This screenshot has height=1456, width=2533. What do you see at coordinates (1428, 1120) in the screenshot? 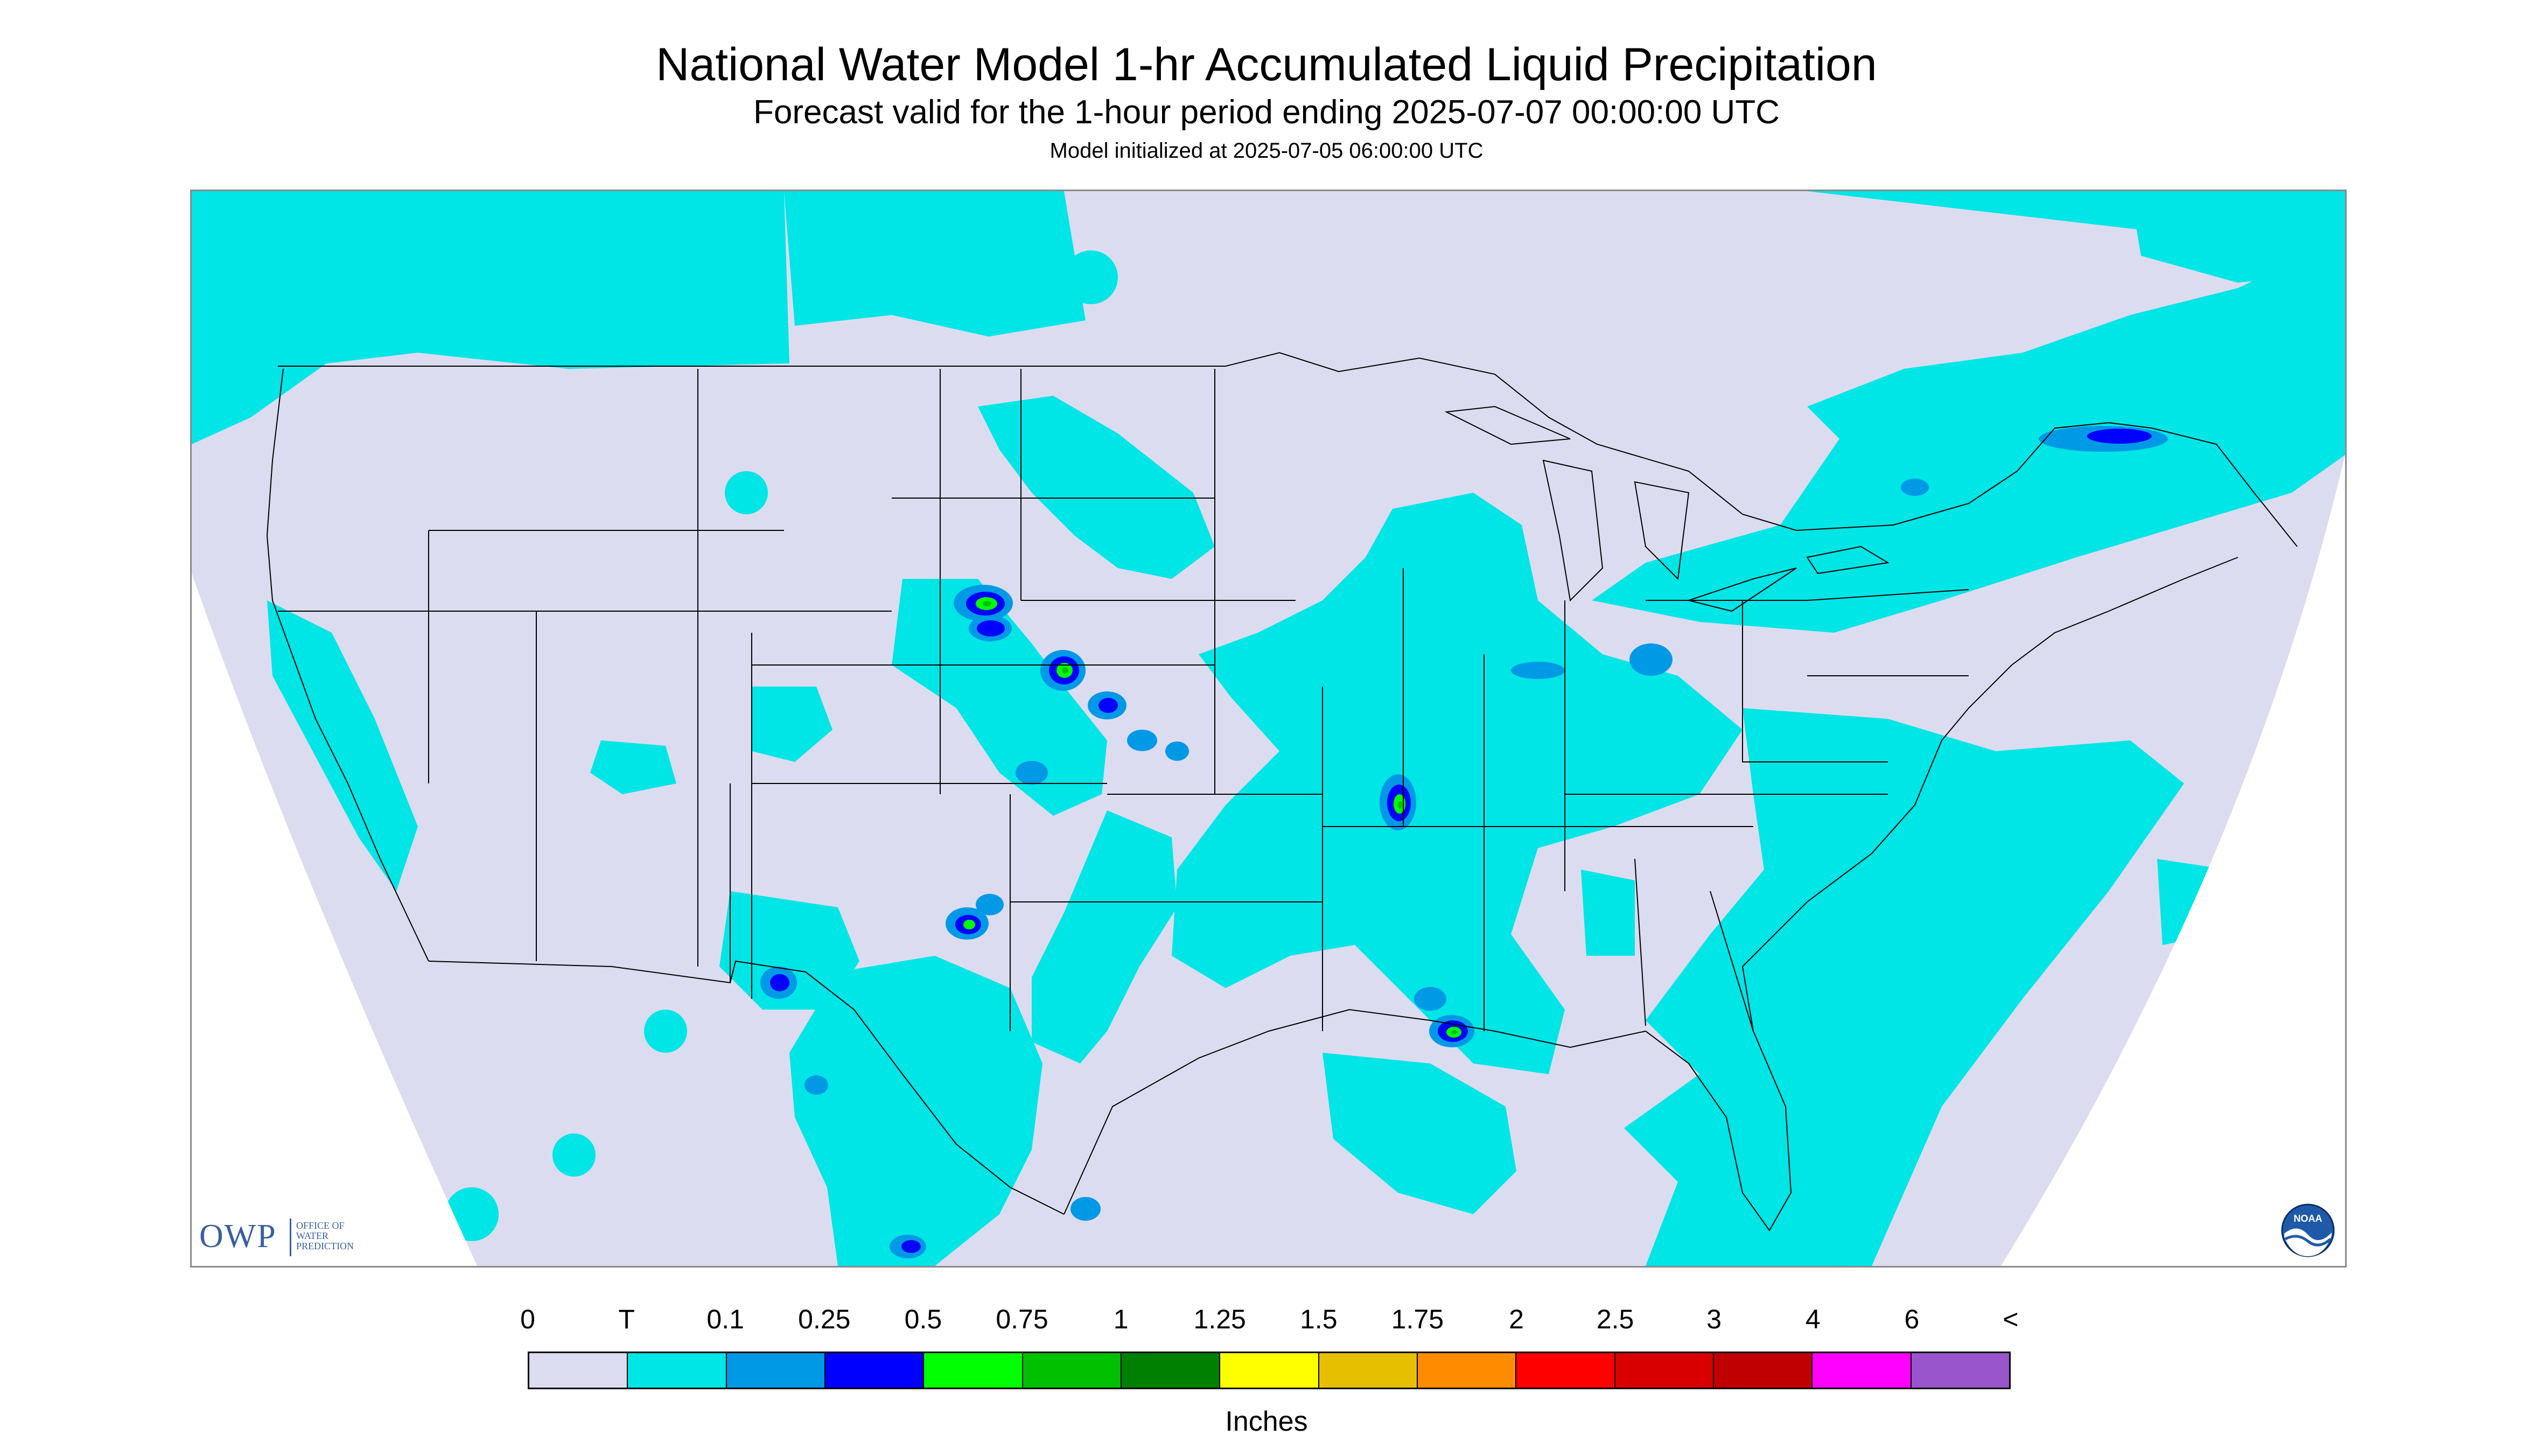
I see `gulf-coastline` at bounding box center [1428, 1120].